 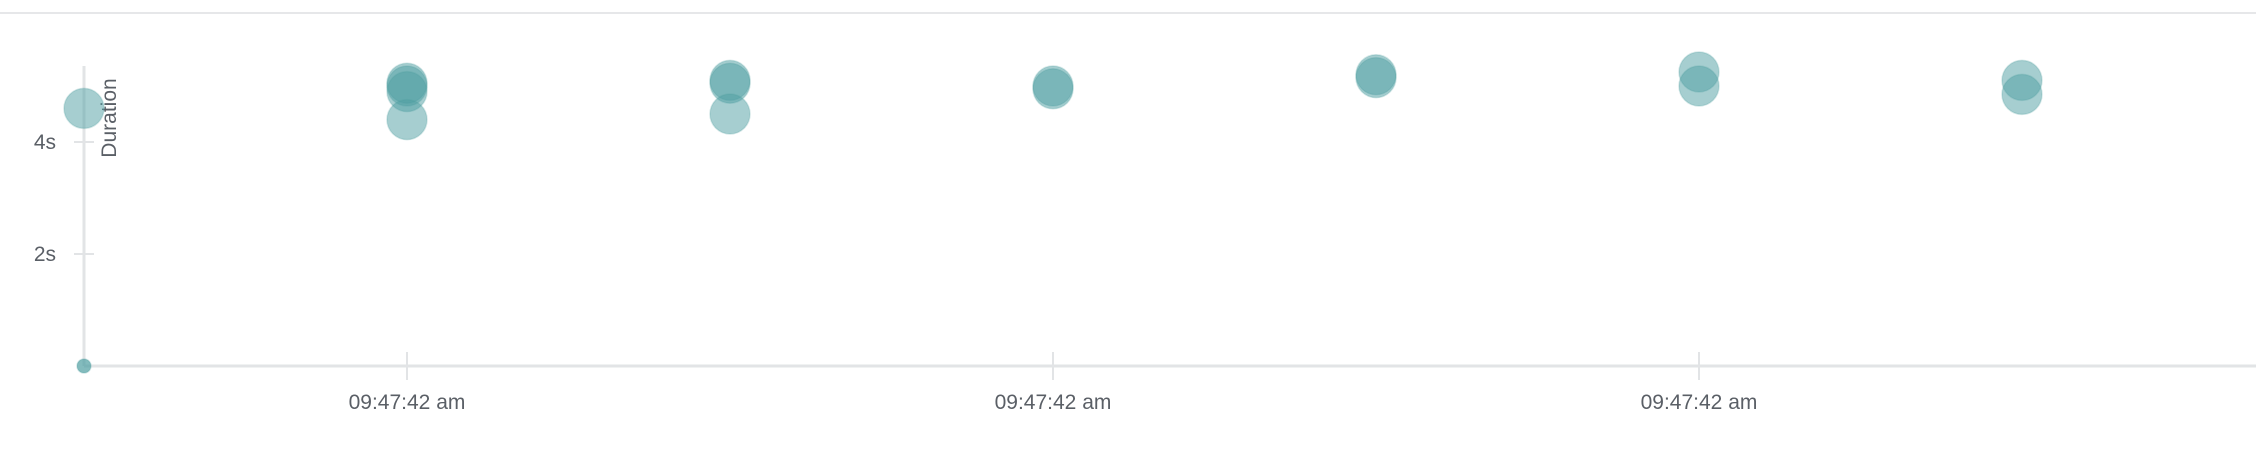 I want to click on y-tick-label: 2s, so click(x=45, y=254).